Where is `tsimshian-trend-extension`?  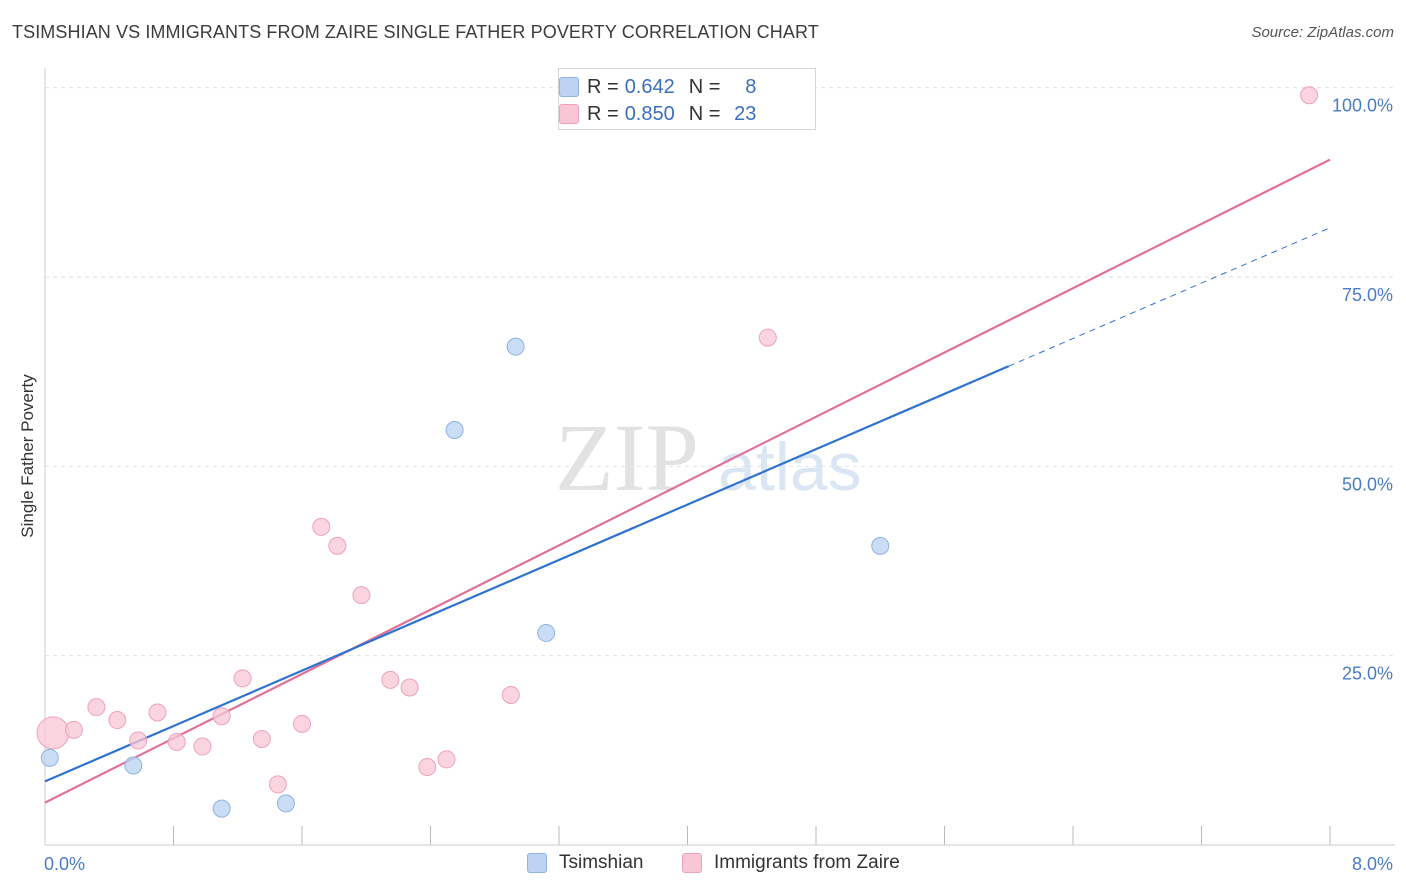
tsimshian-trend-extension is located at coordinates (1169, 297).